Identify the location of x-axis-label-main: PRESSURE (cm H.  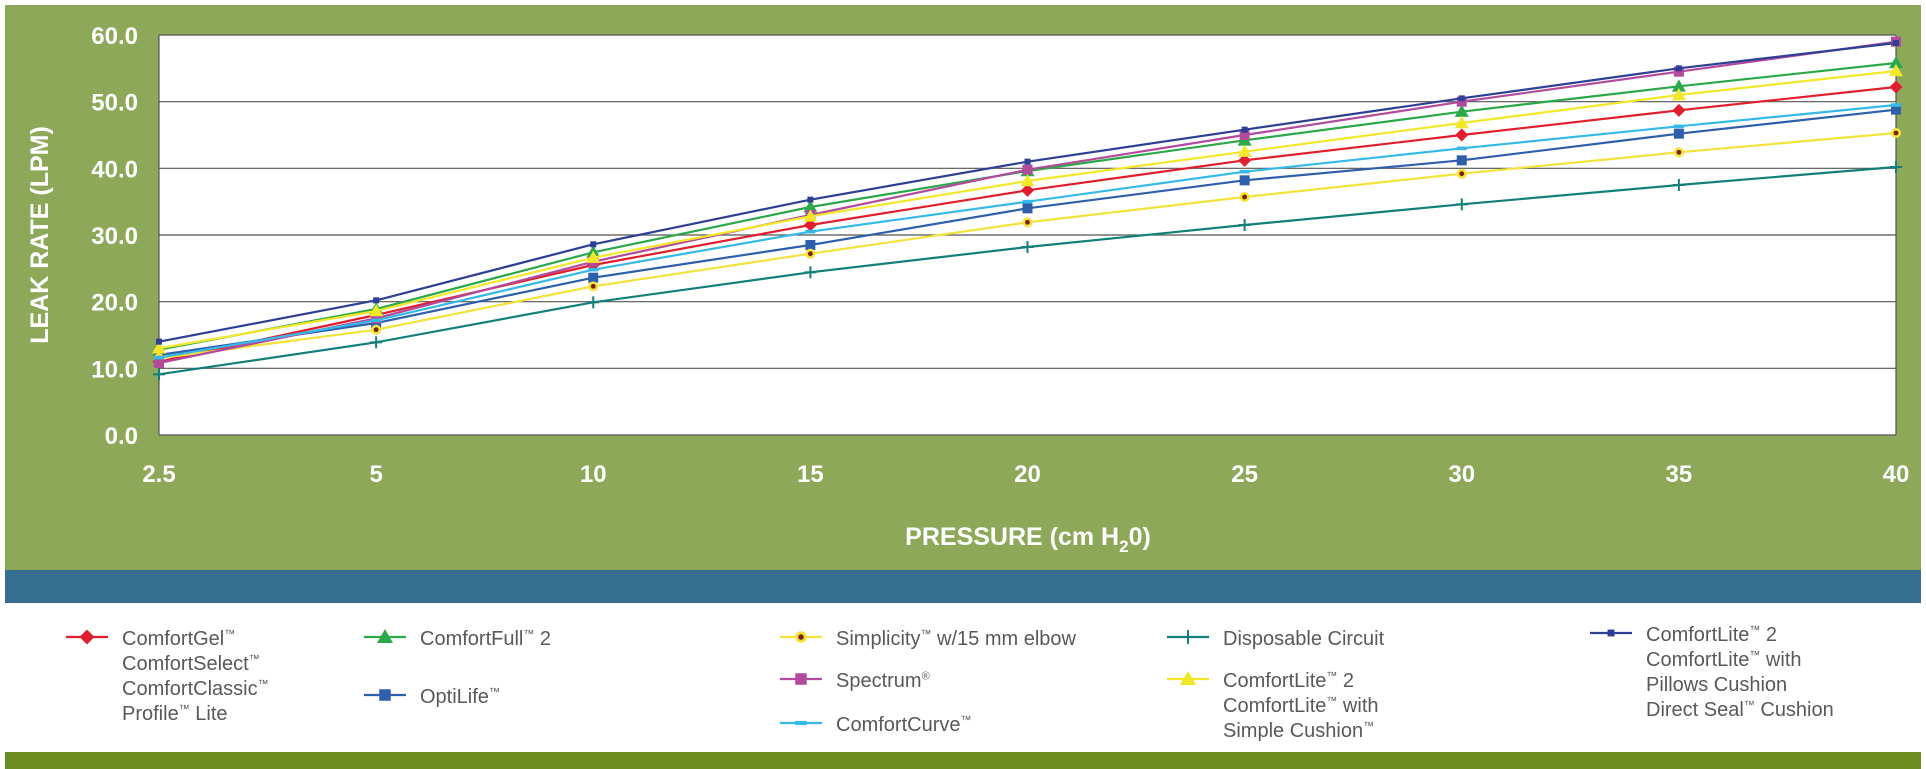
(1012, 537).